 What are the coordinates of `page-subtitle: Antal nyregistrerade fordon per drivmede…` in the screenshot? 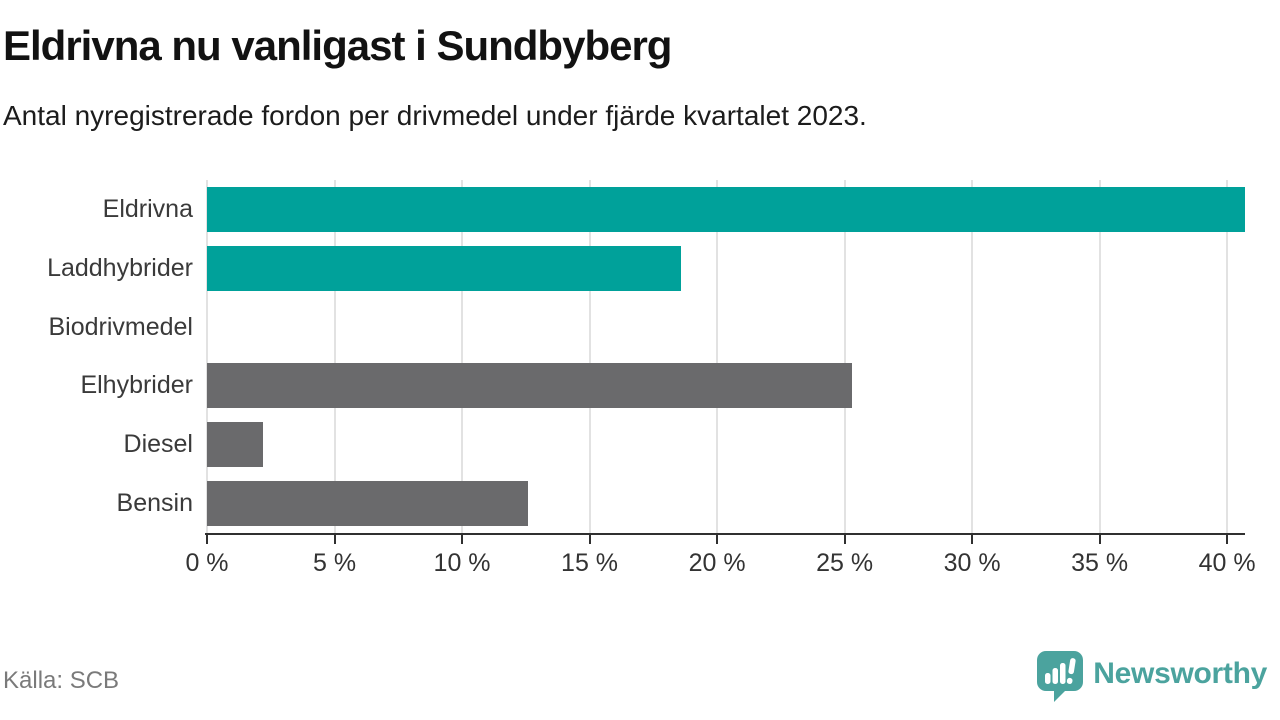 It's located at (435, 115).